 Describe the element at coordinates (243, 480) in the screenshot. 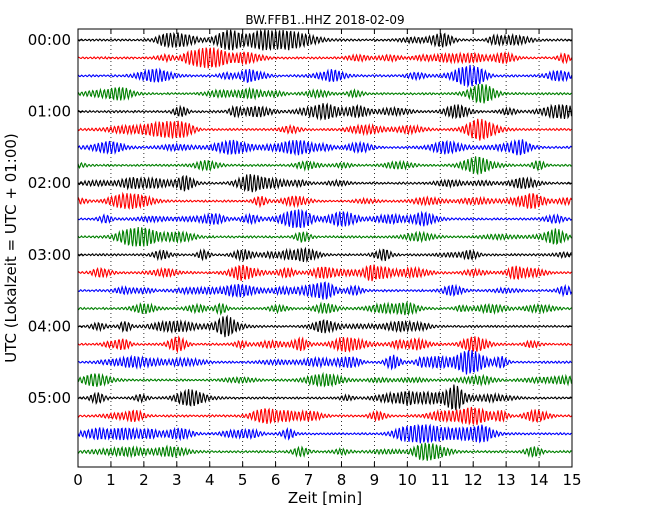

I see `x-tick-label: 5` at that location.